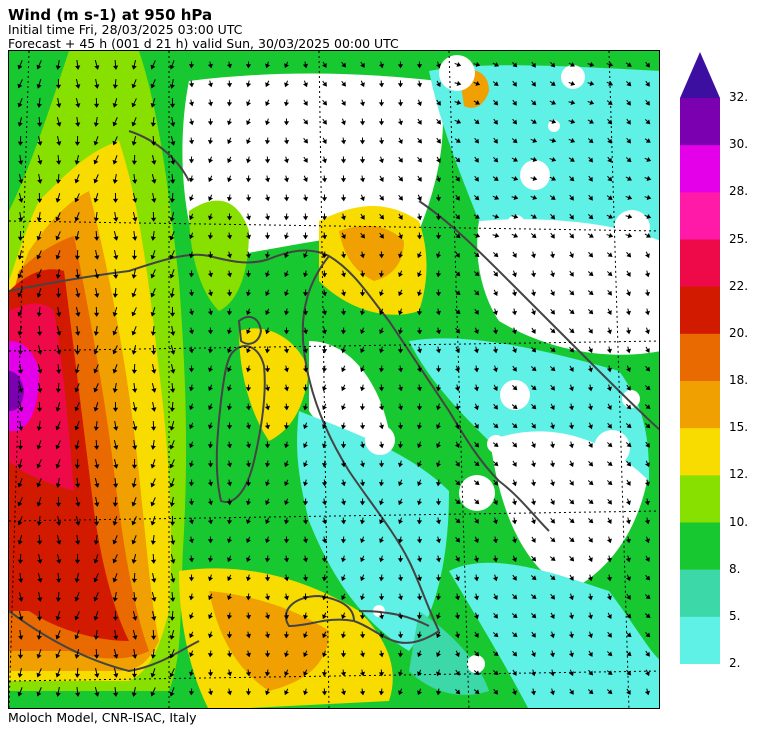 This screenshot has height=731, width=760. Describe the element at coordinates (739, 285) in the screenshot. I see `colorbar-label: 22.` at that location.